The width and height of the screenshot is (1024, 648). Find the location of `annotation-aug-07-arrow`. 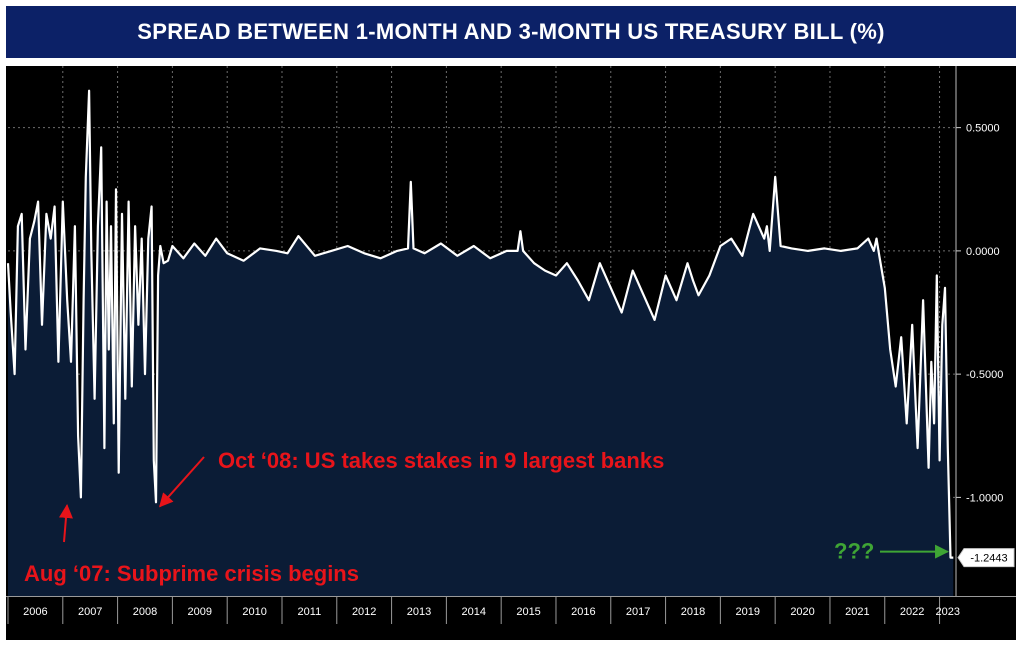

annotation-aug-07-arrow is located at coordinates (66, 523).